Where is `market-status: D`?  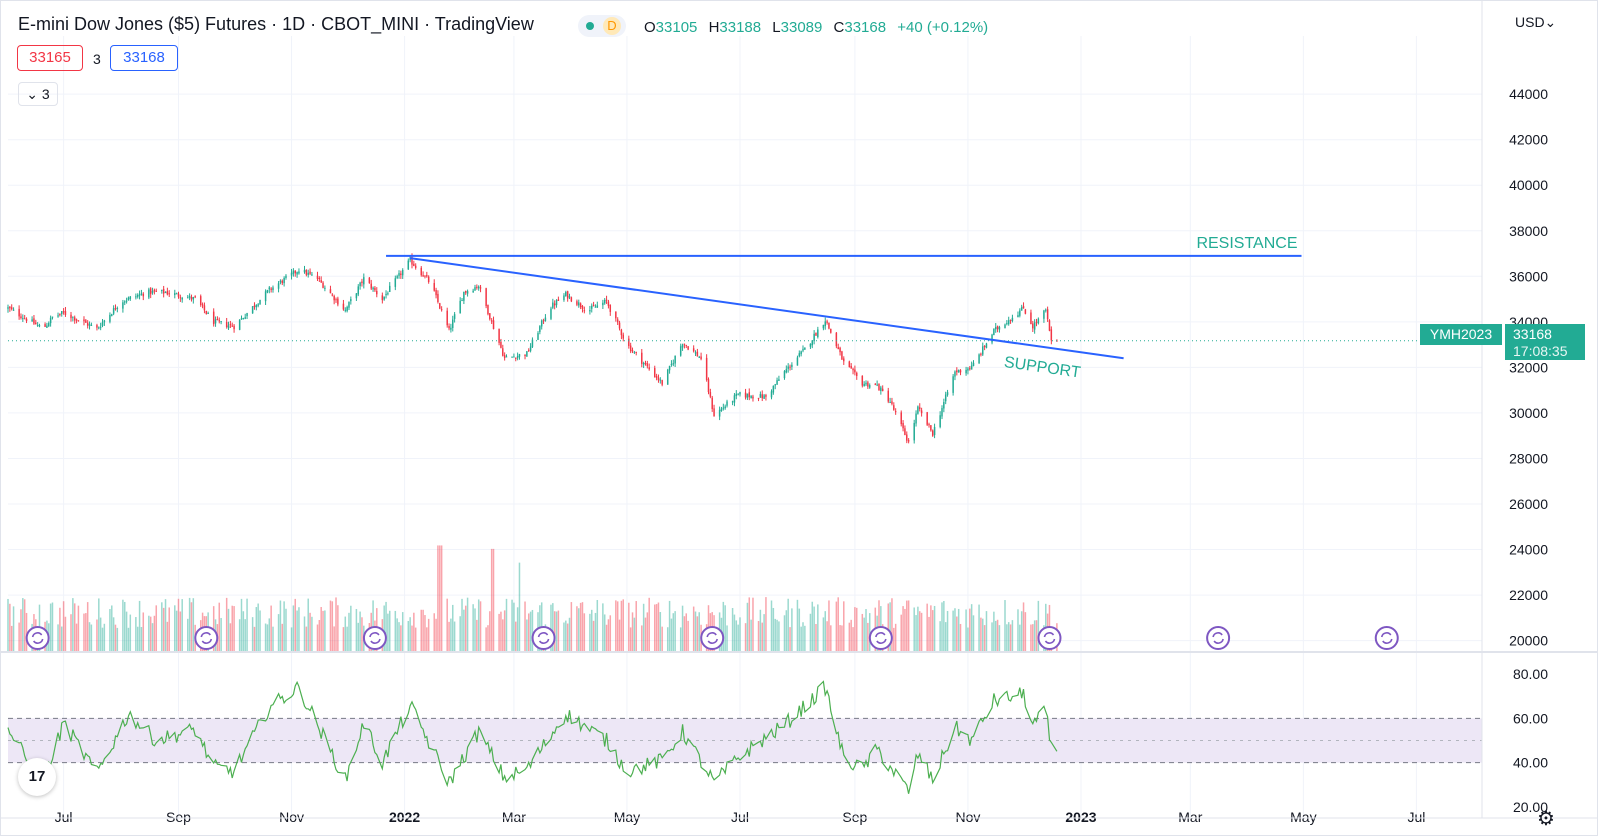 market-status: D is located at coordinates (602, 26).